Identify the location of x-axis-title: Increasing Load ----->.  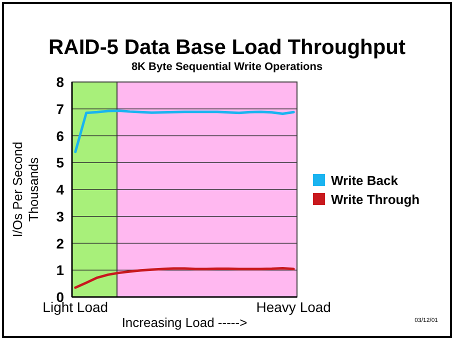
(185, 322).